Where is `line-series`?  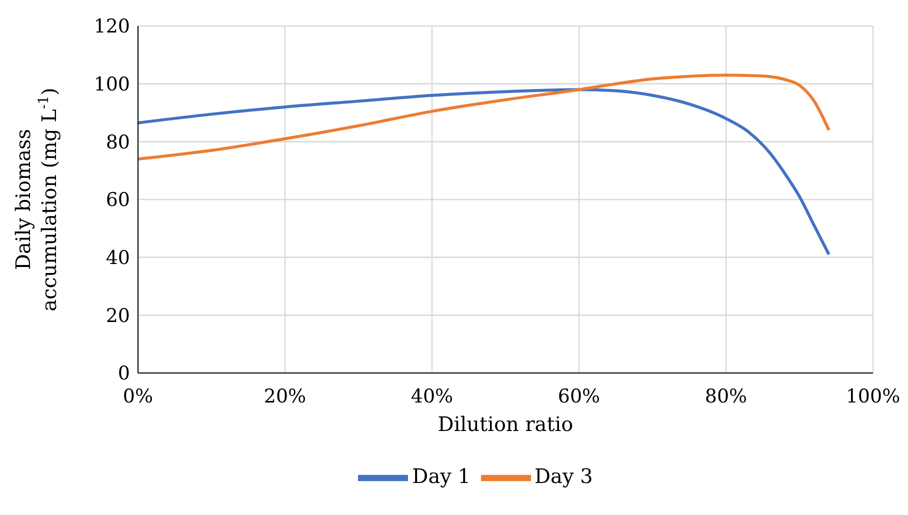
line-series is located at coordinates (484, 117).